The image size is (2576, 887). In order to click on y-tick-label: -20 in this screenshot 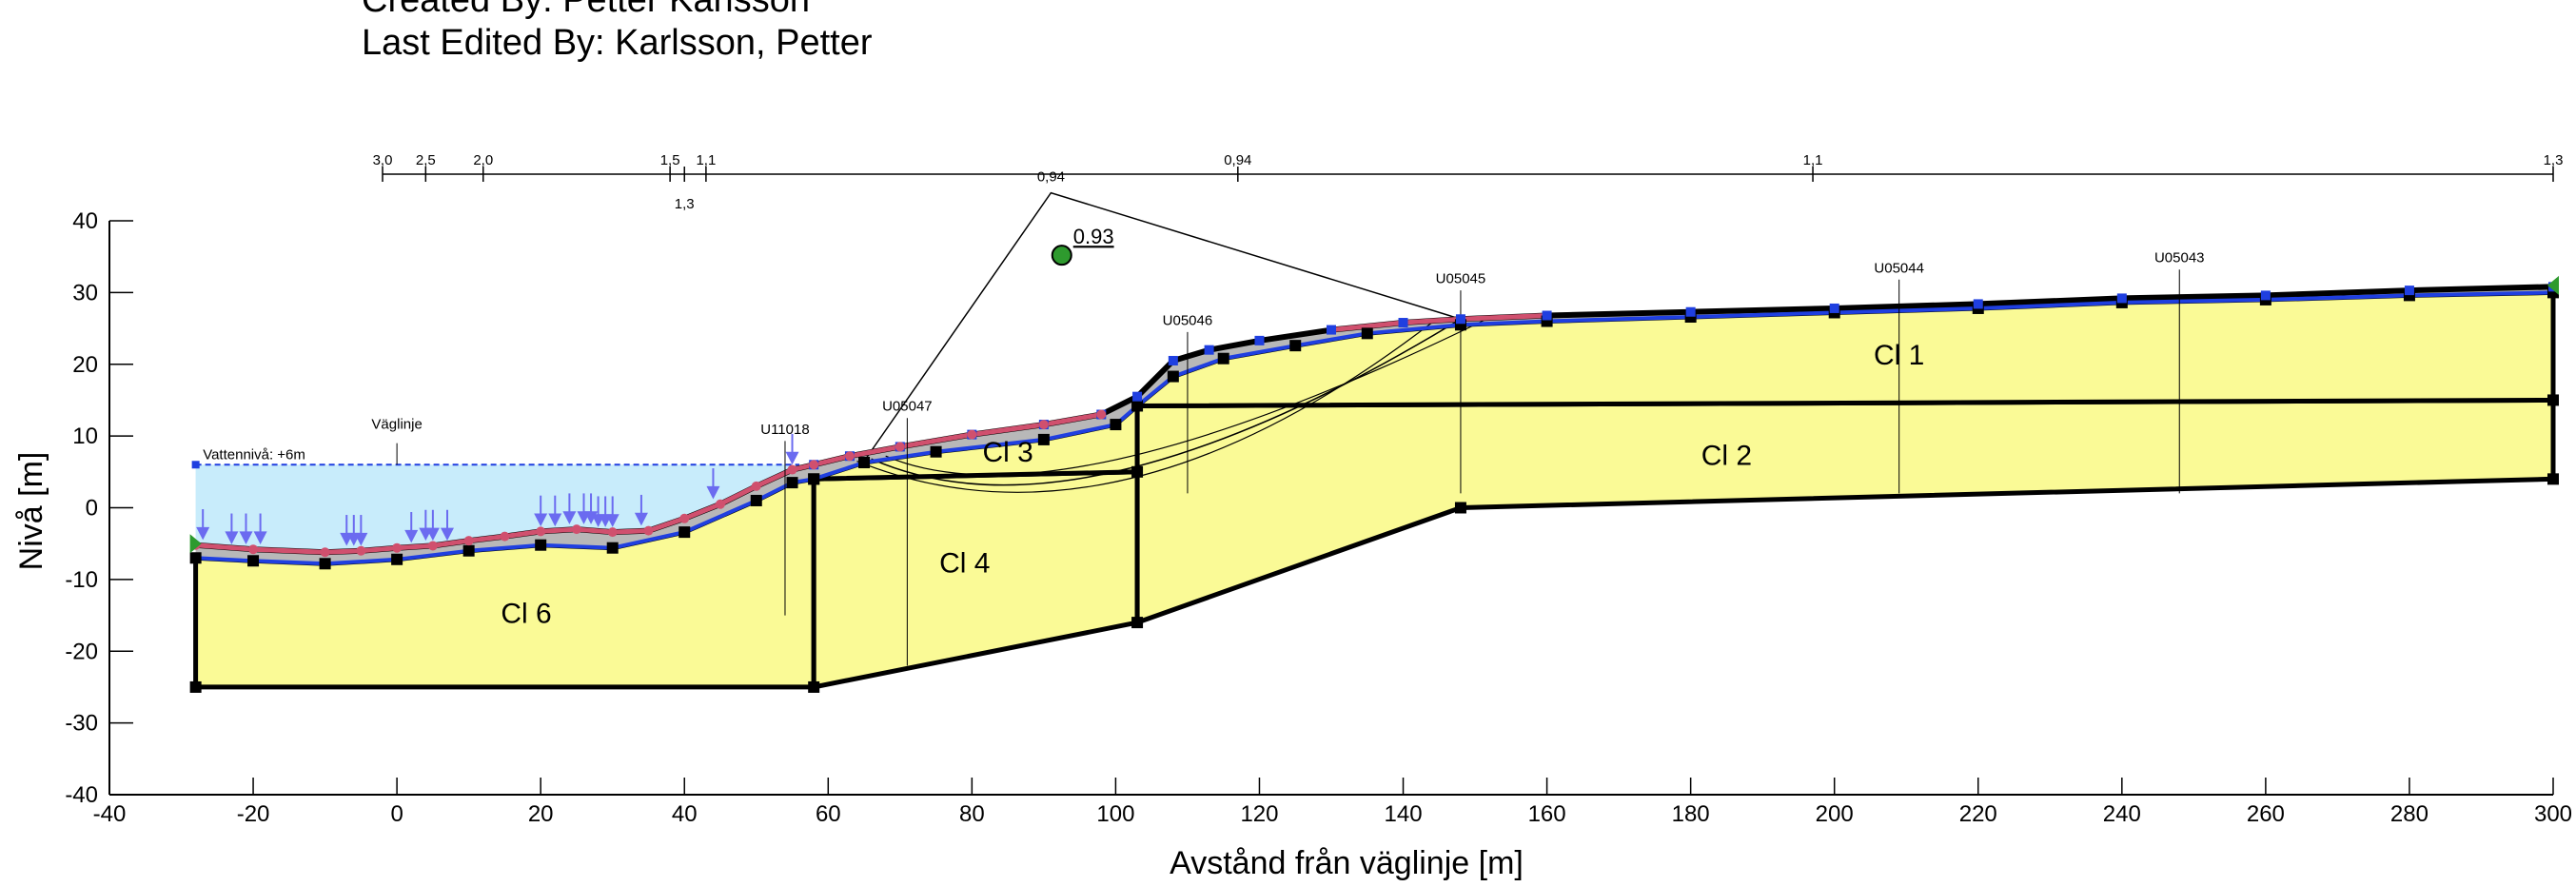, I will do `click(81, 651)`.